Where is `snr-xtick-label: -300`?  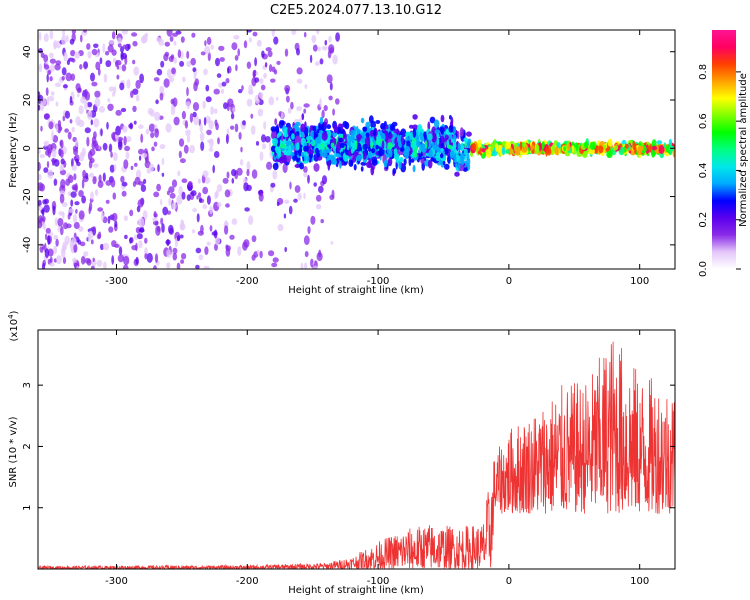
snr-xtick-label: -300 is located at coordinates (116, 581).